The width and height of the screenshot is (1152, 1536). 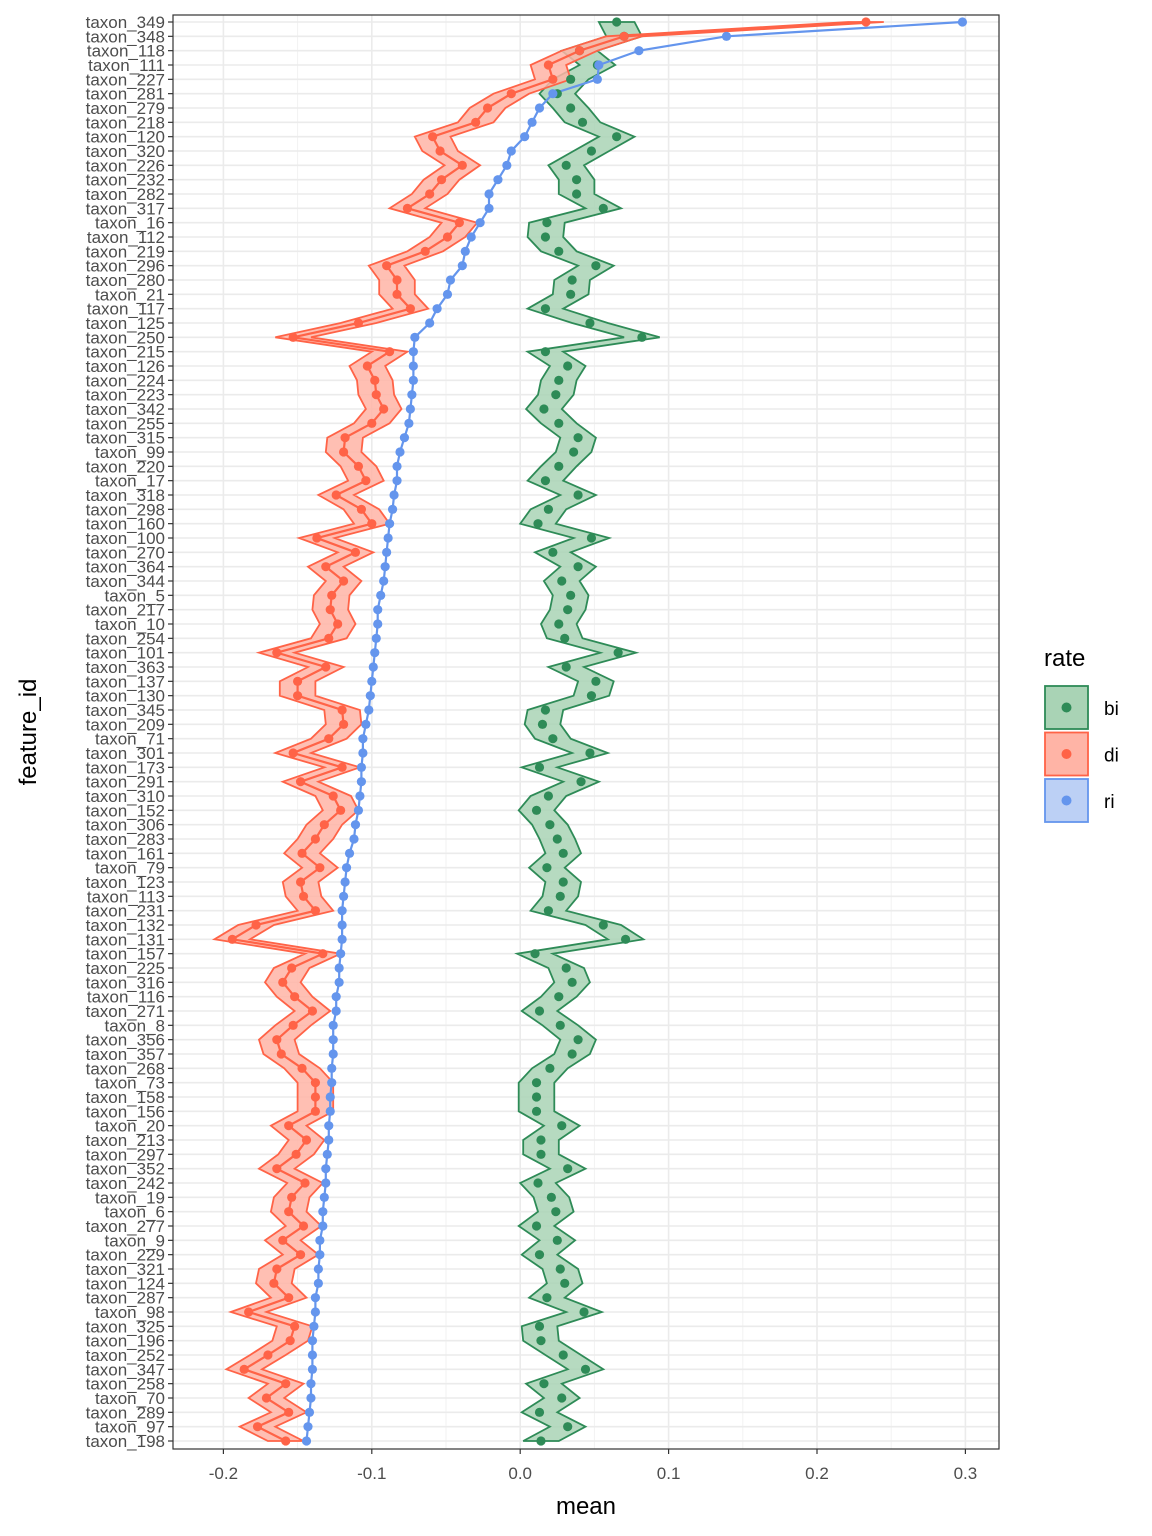 I want to click on y-tick-label: taxon_173, so click(x=125, y=767).